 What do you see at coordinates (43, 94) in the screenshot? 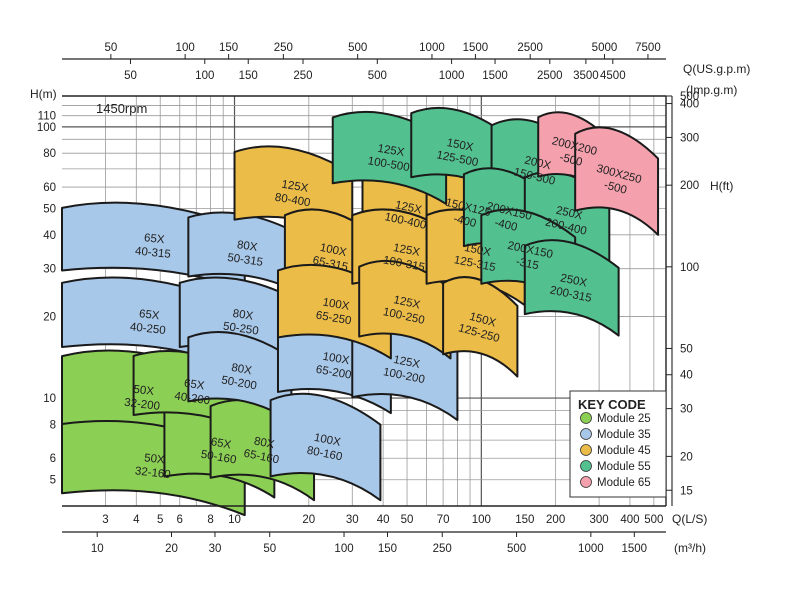
I see `axis-unit-h-m: H(m)` at bounding box center [43, 94].